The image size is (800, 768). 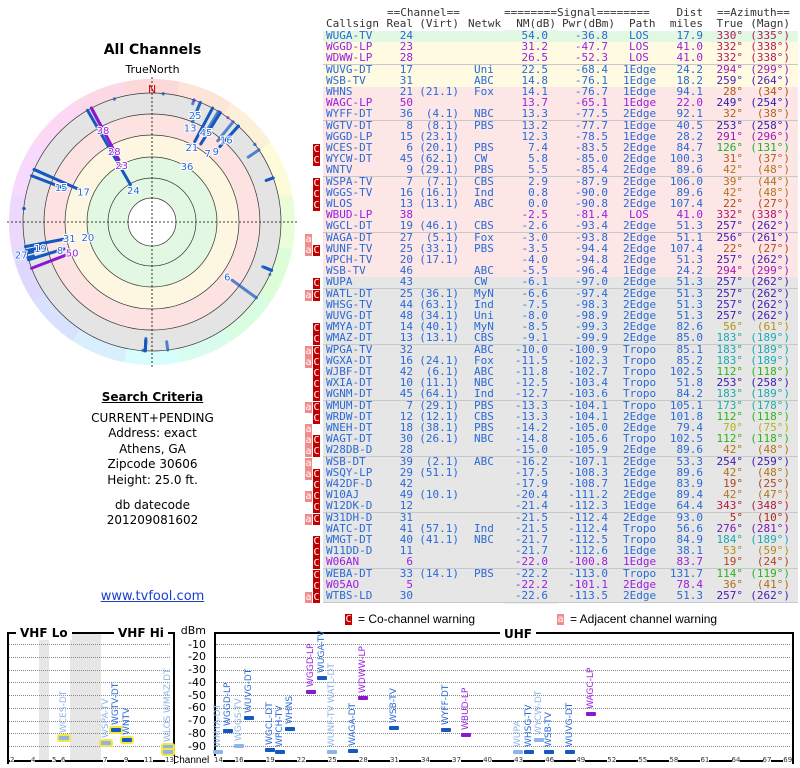 I want to click on vhf-gridline, so click(x=89, y=657).